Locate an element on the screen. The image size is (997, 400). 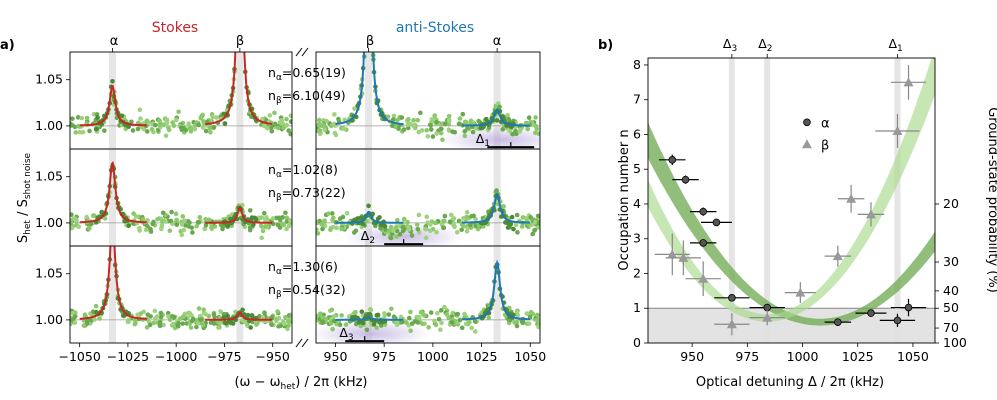
n-beta-label: nβ=0.73(22) is located at coordinates (307, 194).